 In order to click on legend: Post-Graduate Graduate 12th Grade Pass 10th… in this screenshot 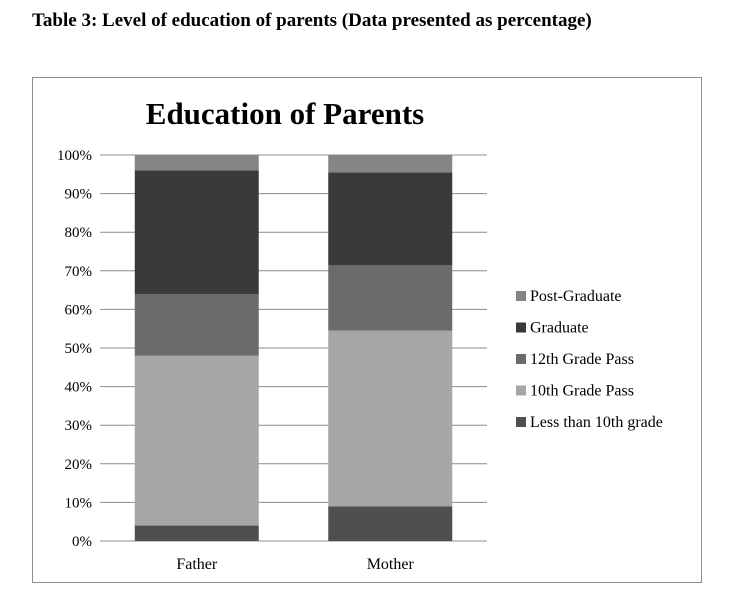, I will do `click(589, 359)`.